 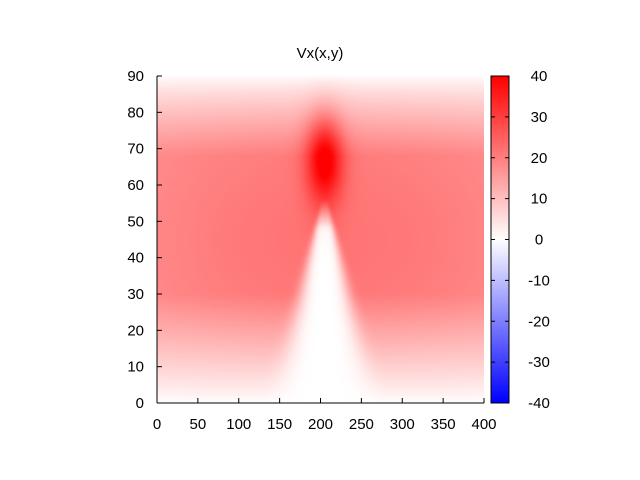 What do you see at coordinates (238, 424) in the screenshot?
I see `x-tick-label: 100` at bounding box center [238, 424].